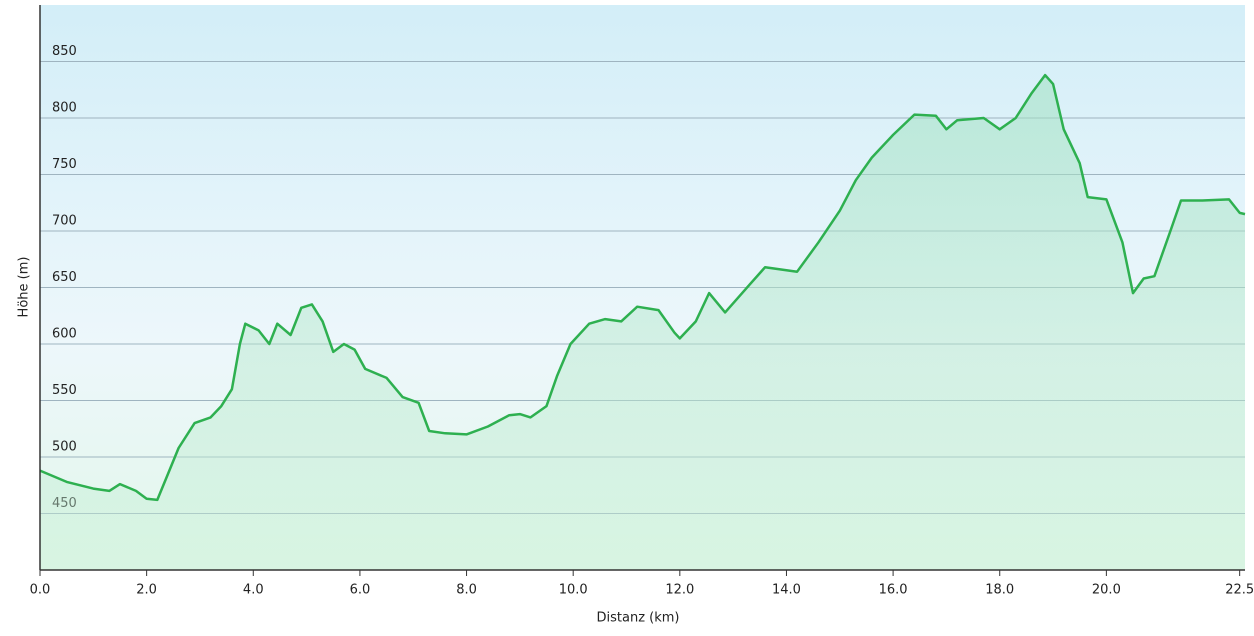 This screenshot has width=1254, height=636. I want to click on x-tick-label: 2.0, so click(146, 590).